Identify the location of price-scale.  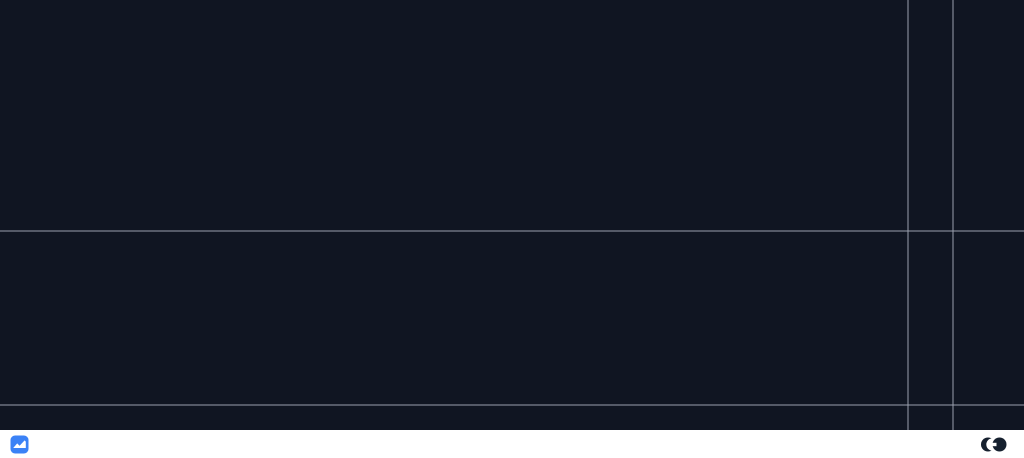
(988, 202).